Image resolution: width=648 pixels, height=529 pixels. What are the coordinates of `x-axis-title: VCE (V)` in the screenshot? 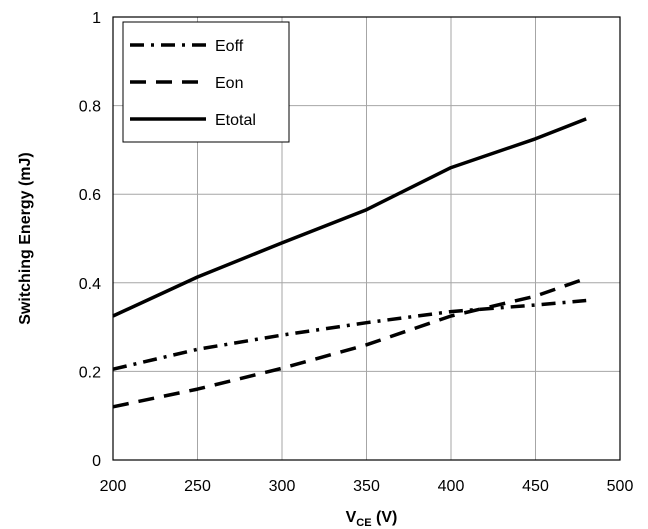 It's located at (372, 519).